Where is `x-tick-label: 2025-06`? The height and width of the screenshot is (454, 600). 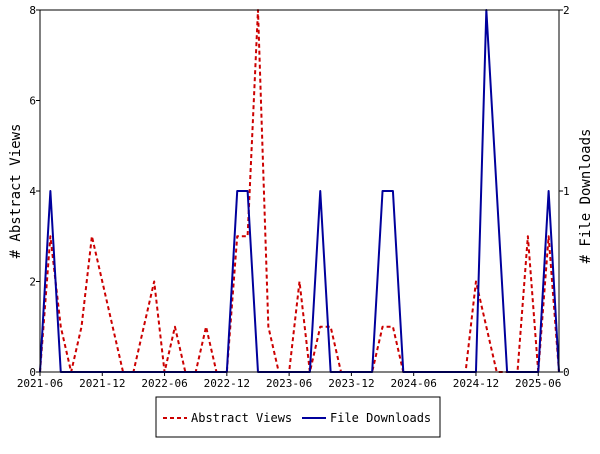
x-tick-label: 2025-06 is located at coordinates (538, 383).